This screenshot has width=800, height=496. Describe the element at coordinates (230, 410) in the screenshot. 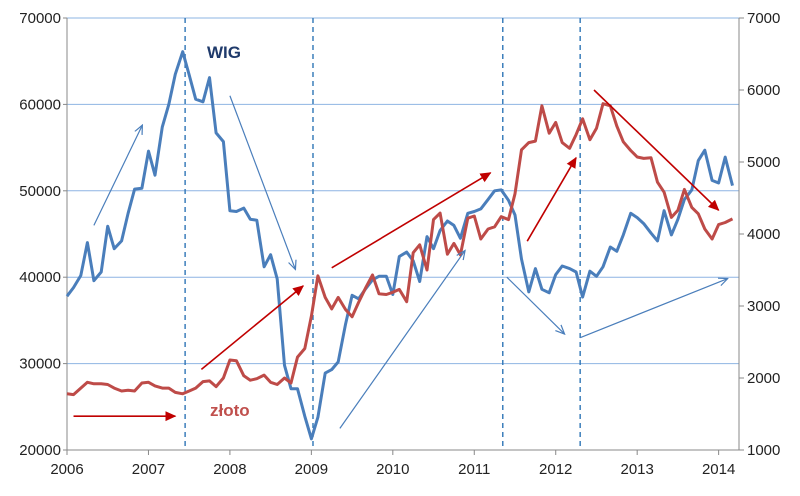

I see `zloto-series-label: złoto` at that location.